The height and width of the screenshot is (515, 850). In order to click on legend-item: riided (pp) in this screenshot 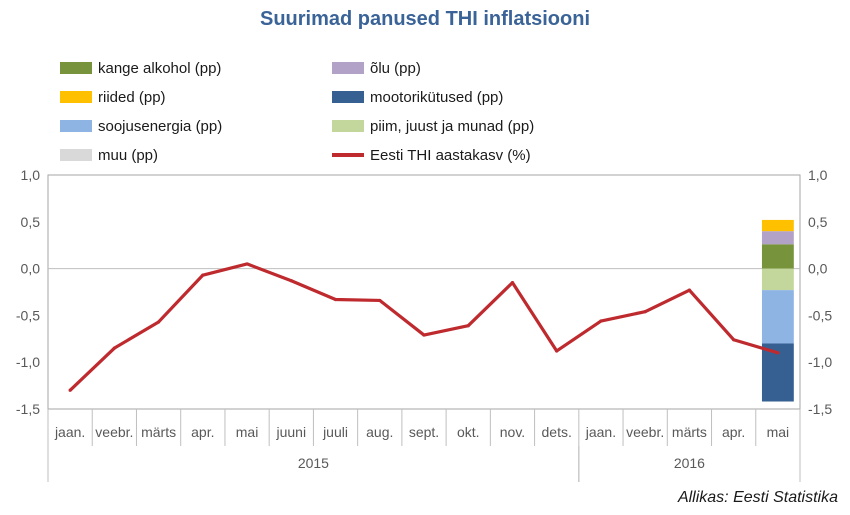, I will do `click(113, 97)`.